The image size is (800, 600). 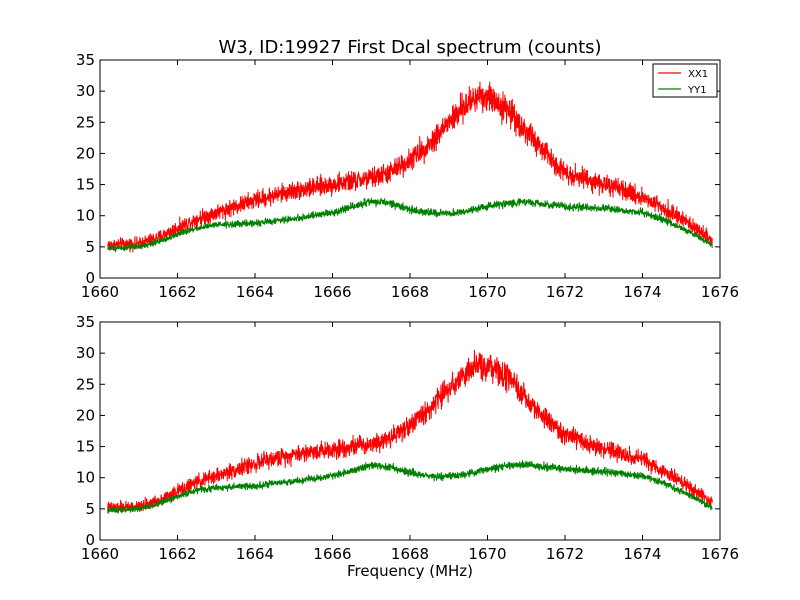 What do you see at coordinates (697, 90) in the screenshot?
I see `legend-label-yy1: YY1` at bounding box center [697, 90].